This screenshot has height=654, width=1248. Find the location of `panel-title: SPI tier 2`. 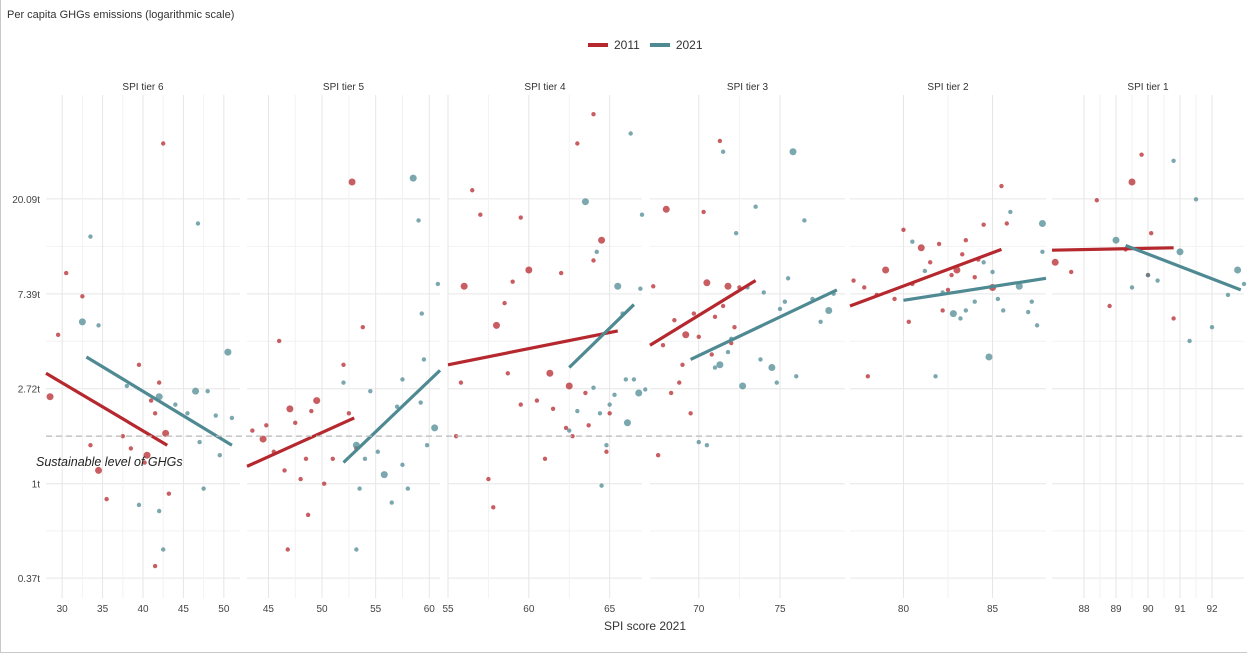

panel-title: SPI tier 2 is located at coordinates (948, 87).